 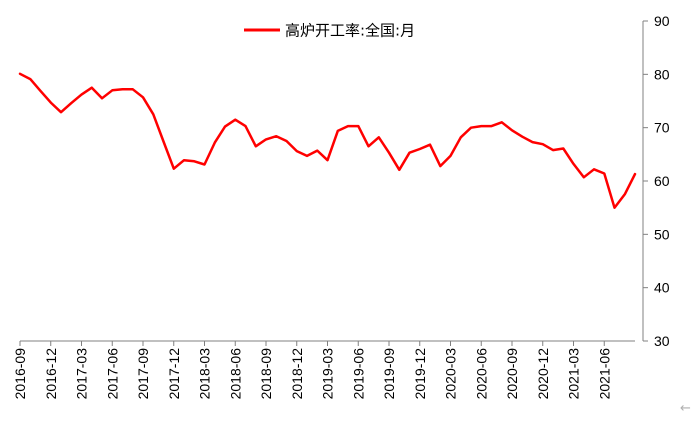 I want to click on y-tick-label: 90, so click(x=662, y=21).